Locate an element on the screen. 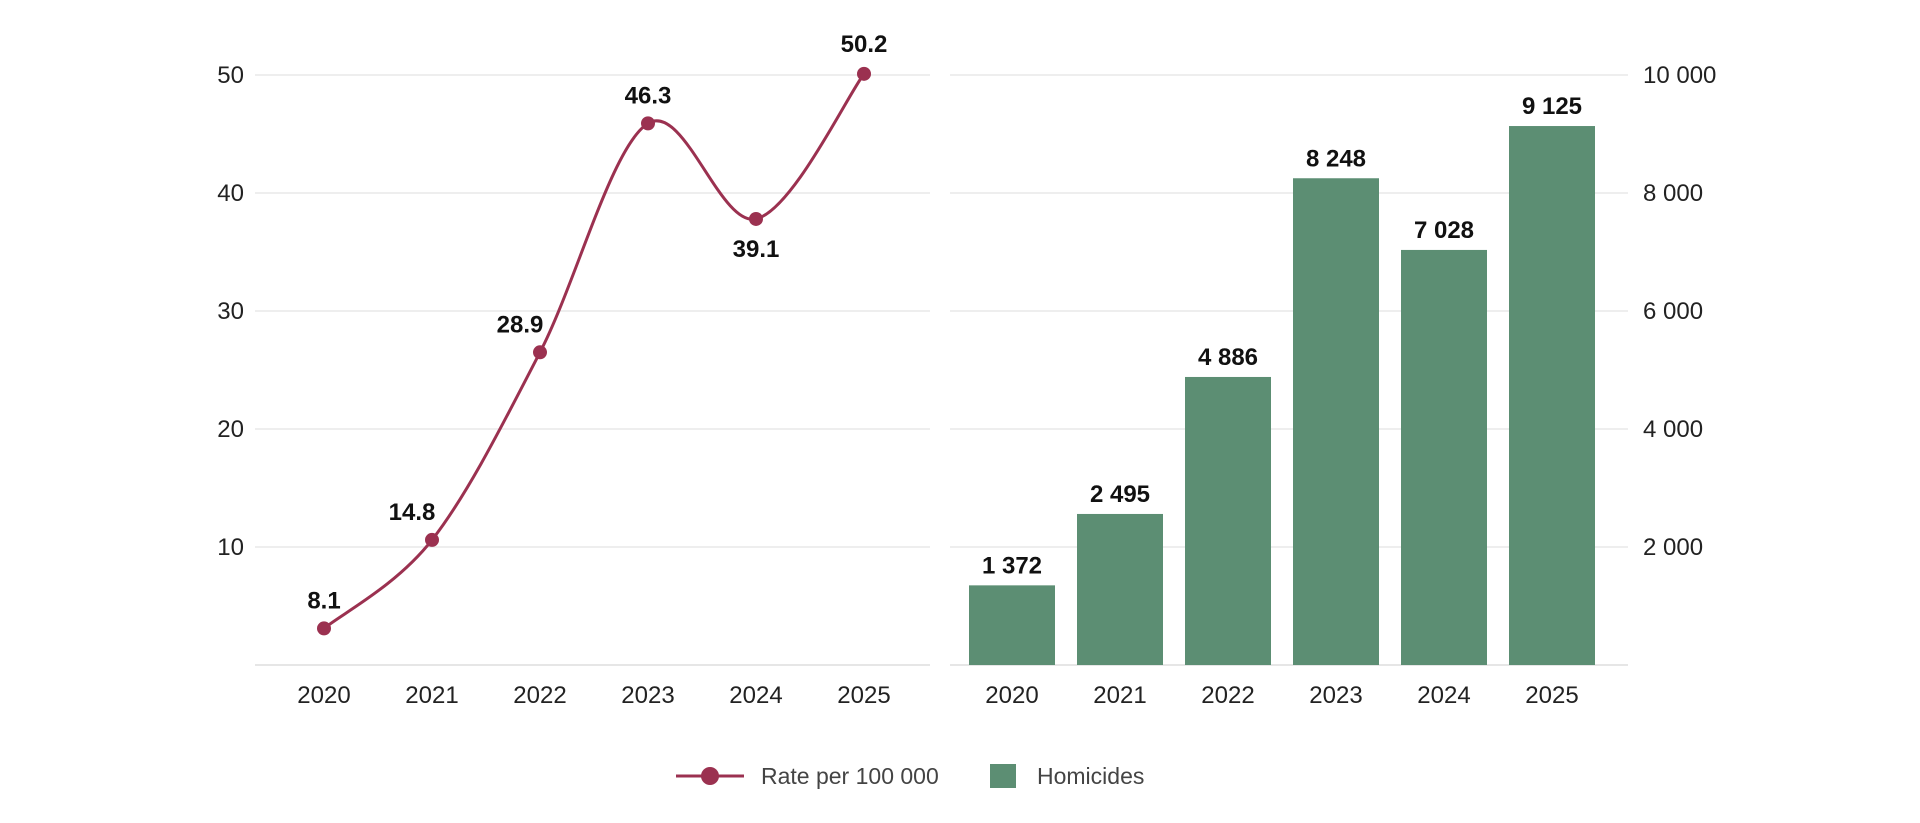 The height and width of the screenshot is (823, 1920). rate-x-tick-label: 2024 is located at coordinates (755, 695).